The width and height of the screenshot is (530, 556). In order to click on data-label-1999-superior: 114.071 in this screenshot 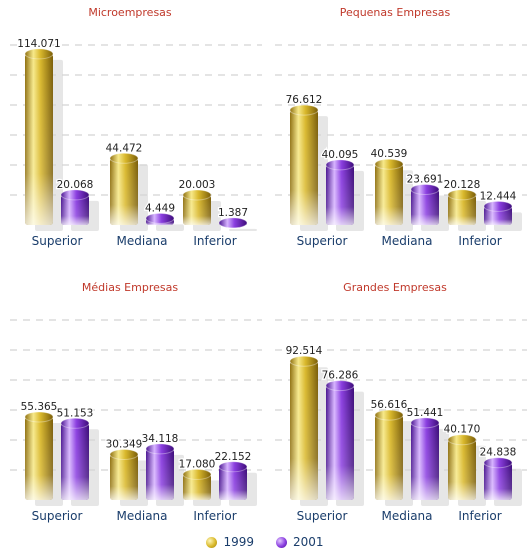, I will do `click(38, 44)`.